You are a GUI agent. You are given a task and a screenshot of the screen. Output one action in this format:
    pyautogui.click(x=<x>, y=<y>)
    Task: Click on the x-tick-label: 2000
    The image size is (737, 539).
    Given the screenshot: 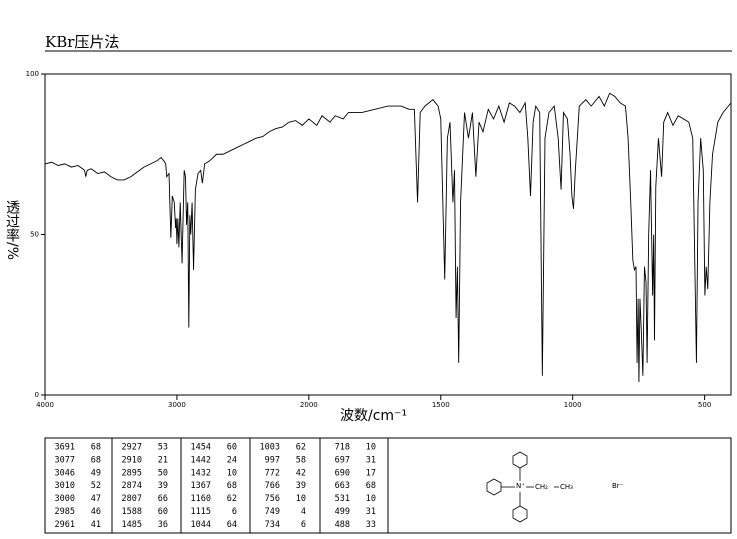 What is the action you would take?
    pyautogui.click(x=309, y=405)
    